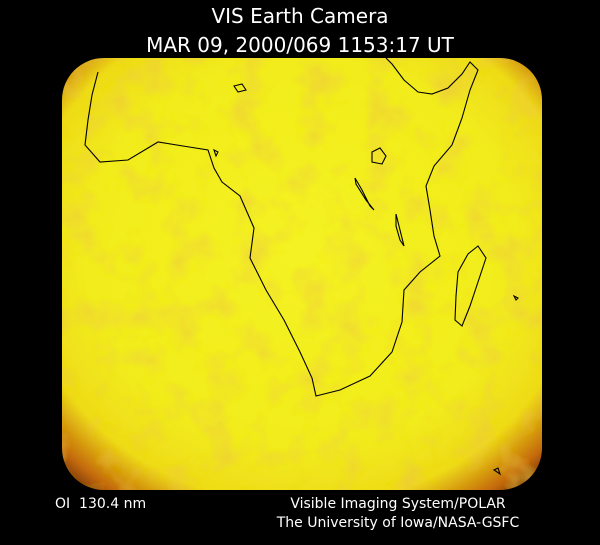 This screenshot has height=545, width=600. I want to click on timestamp: MAR 09, 2000/069 1153:17 UT, so click(300, 45).